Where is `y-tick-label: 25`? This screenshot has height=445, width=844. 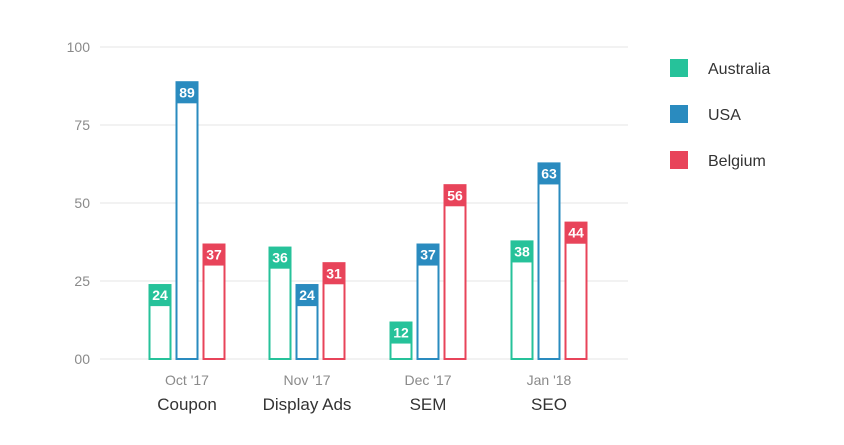 y-tick-label: 25 is located at coordinates (82, 281).